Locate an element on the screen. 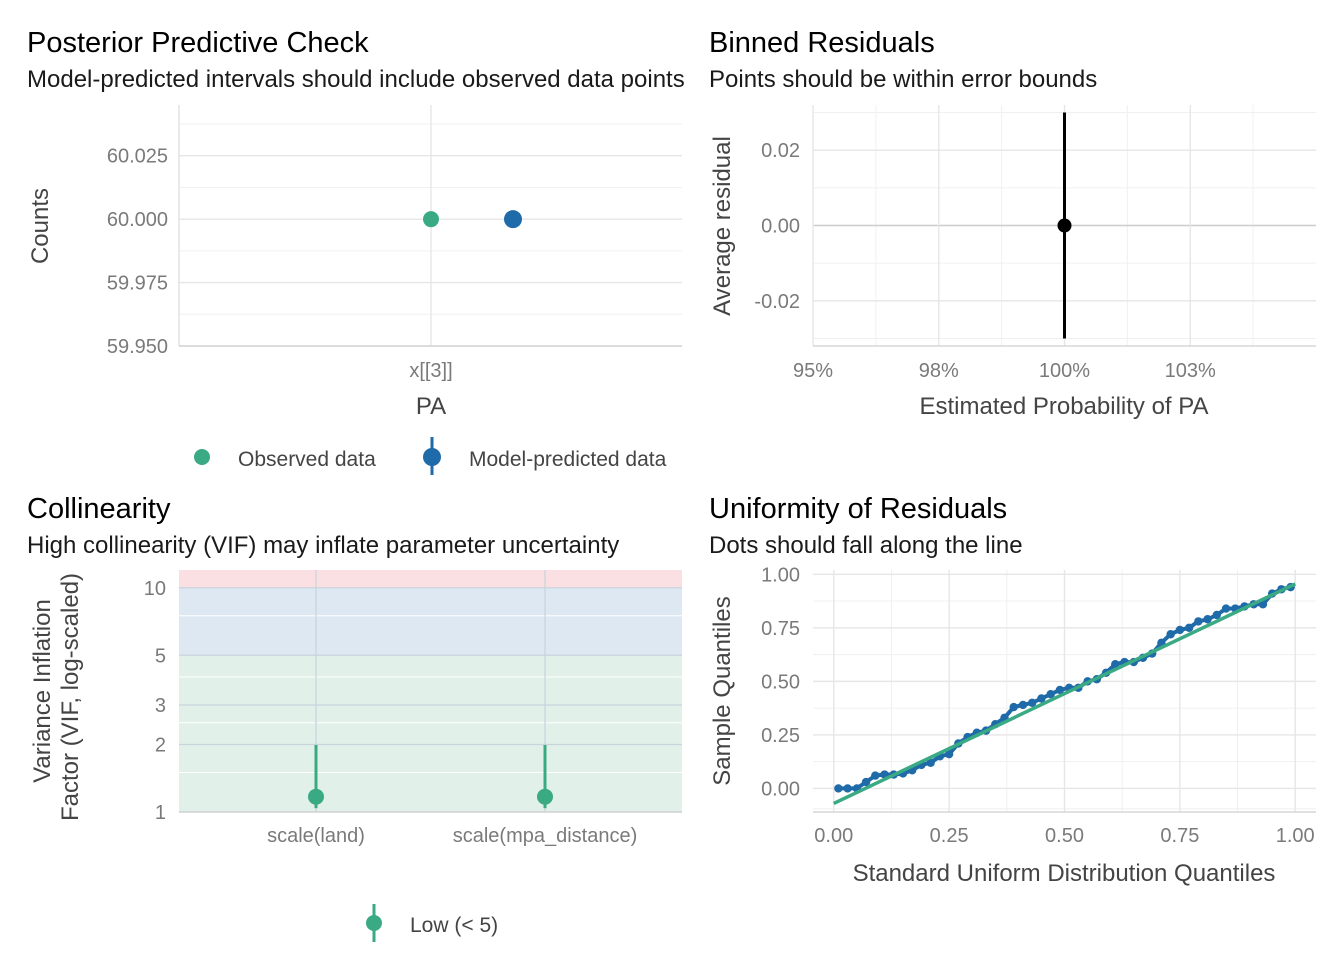 The image size is (1344, 960). observed-data-point is located at coordinates (431, 219).